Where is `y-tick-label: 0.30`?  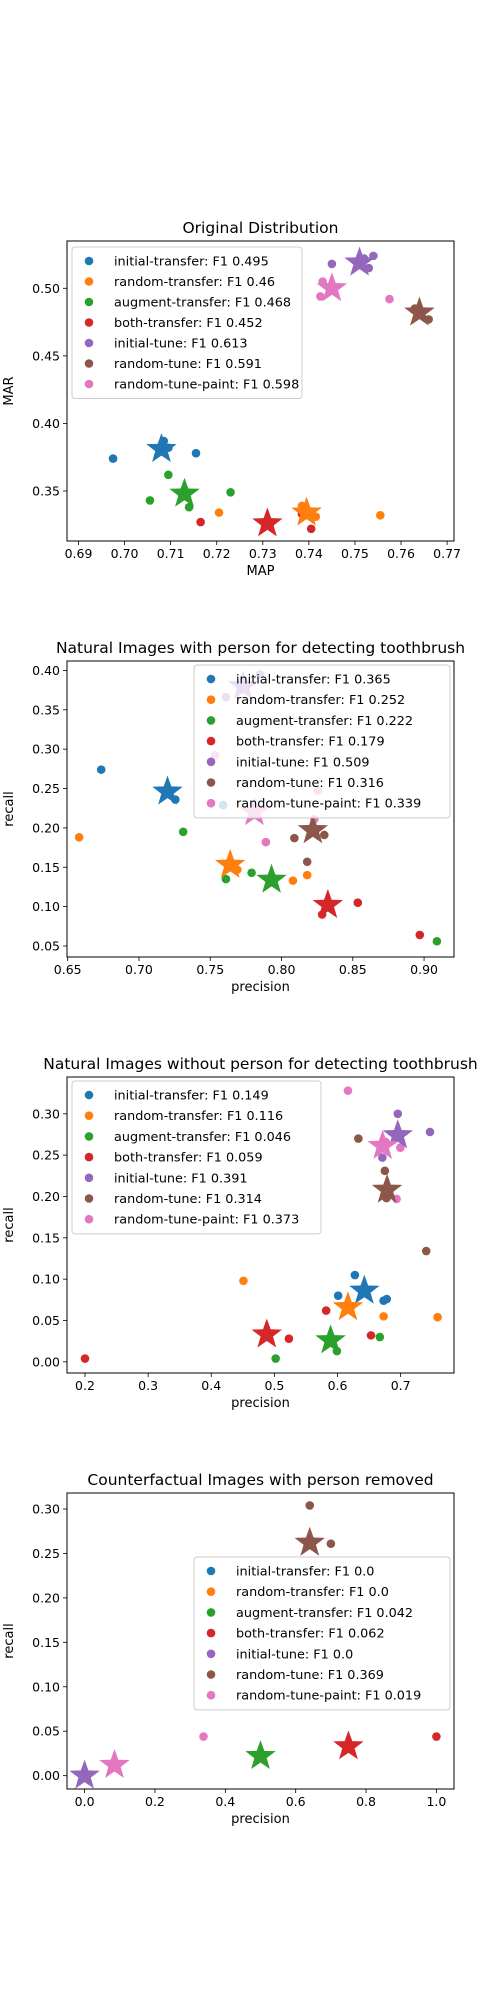
y-tick-label: 0.30 is located at coordinates (46, 749).